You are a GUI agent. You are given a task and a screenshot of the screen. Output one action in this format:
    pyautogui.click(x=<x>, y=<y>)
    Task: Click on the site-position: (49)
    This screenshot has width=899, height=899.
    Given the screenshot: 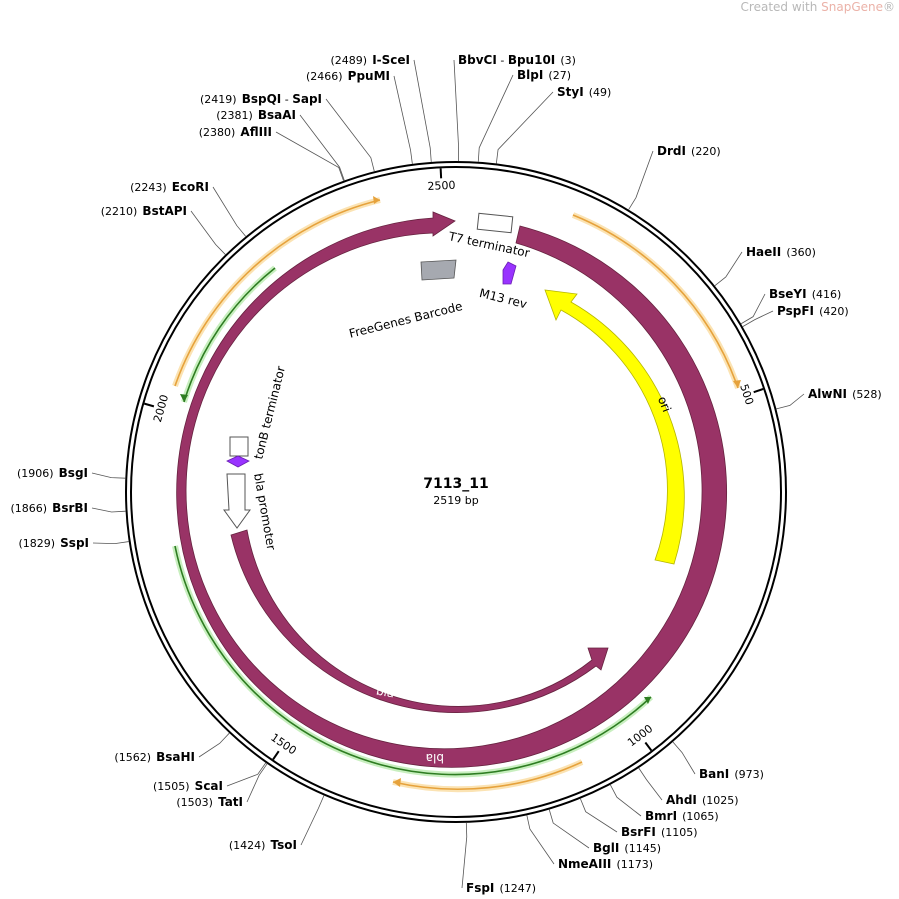 What is the action you would take?
    pyautogui.click(x=600, y=92)
    